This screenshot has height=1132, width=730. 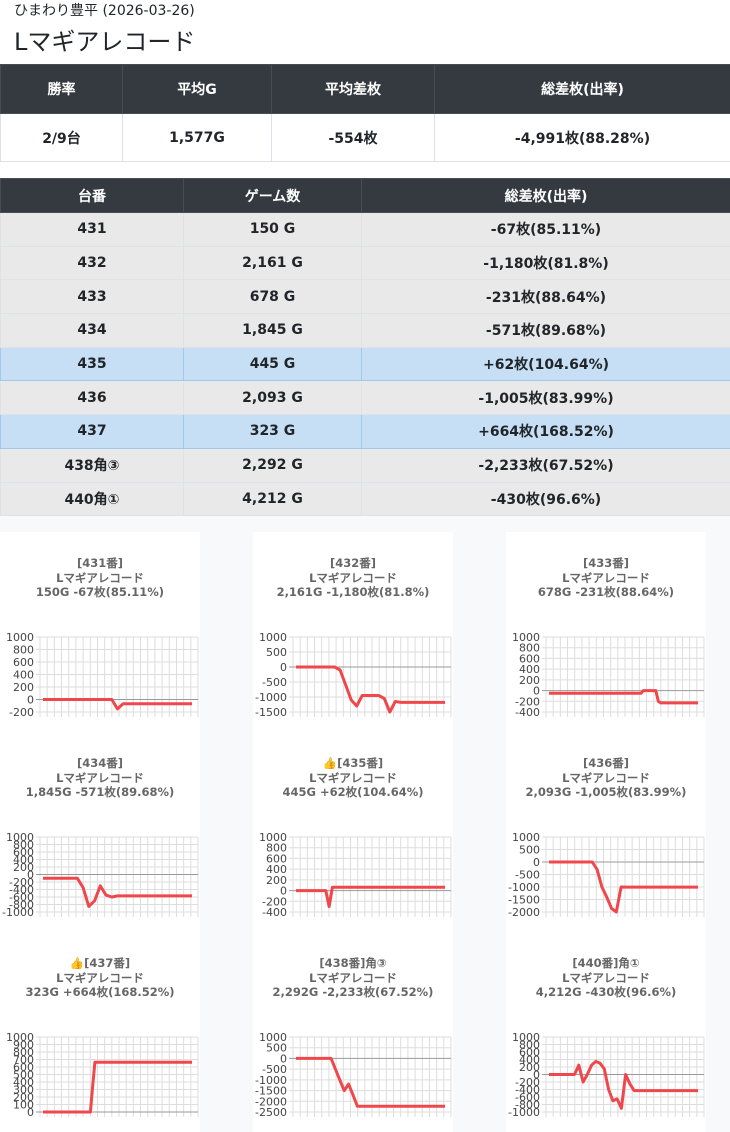 I want to click on chart-stats: 678G -231枚(88.64%), so click(x=606, y=592).